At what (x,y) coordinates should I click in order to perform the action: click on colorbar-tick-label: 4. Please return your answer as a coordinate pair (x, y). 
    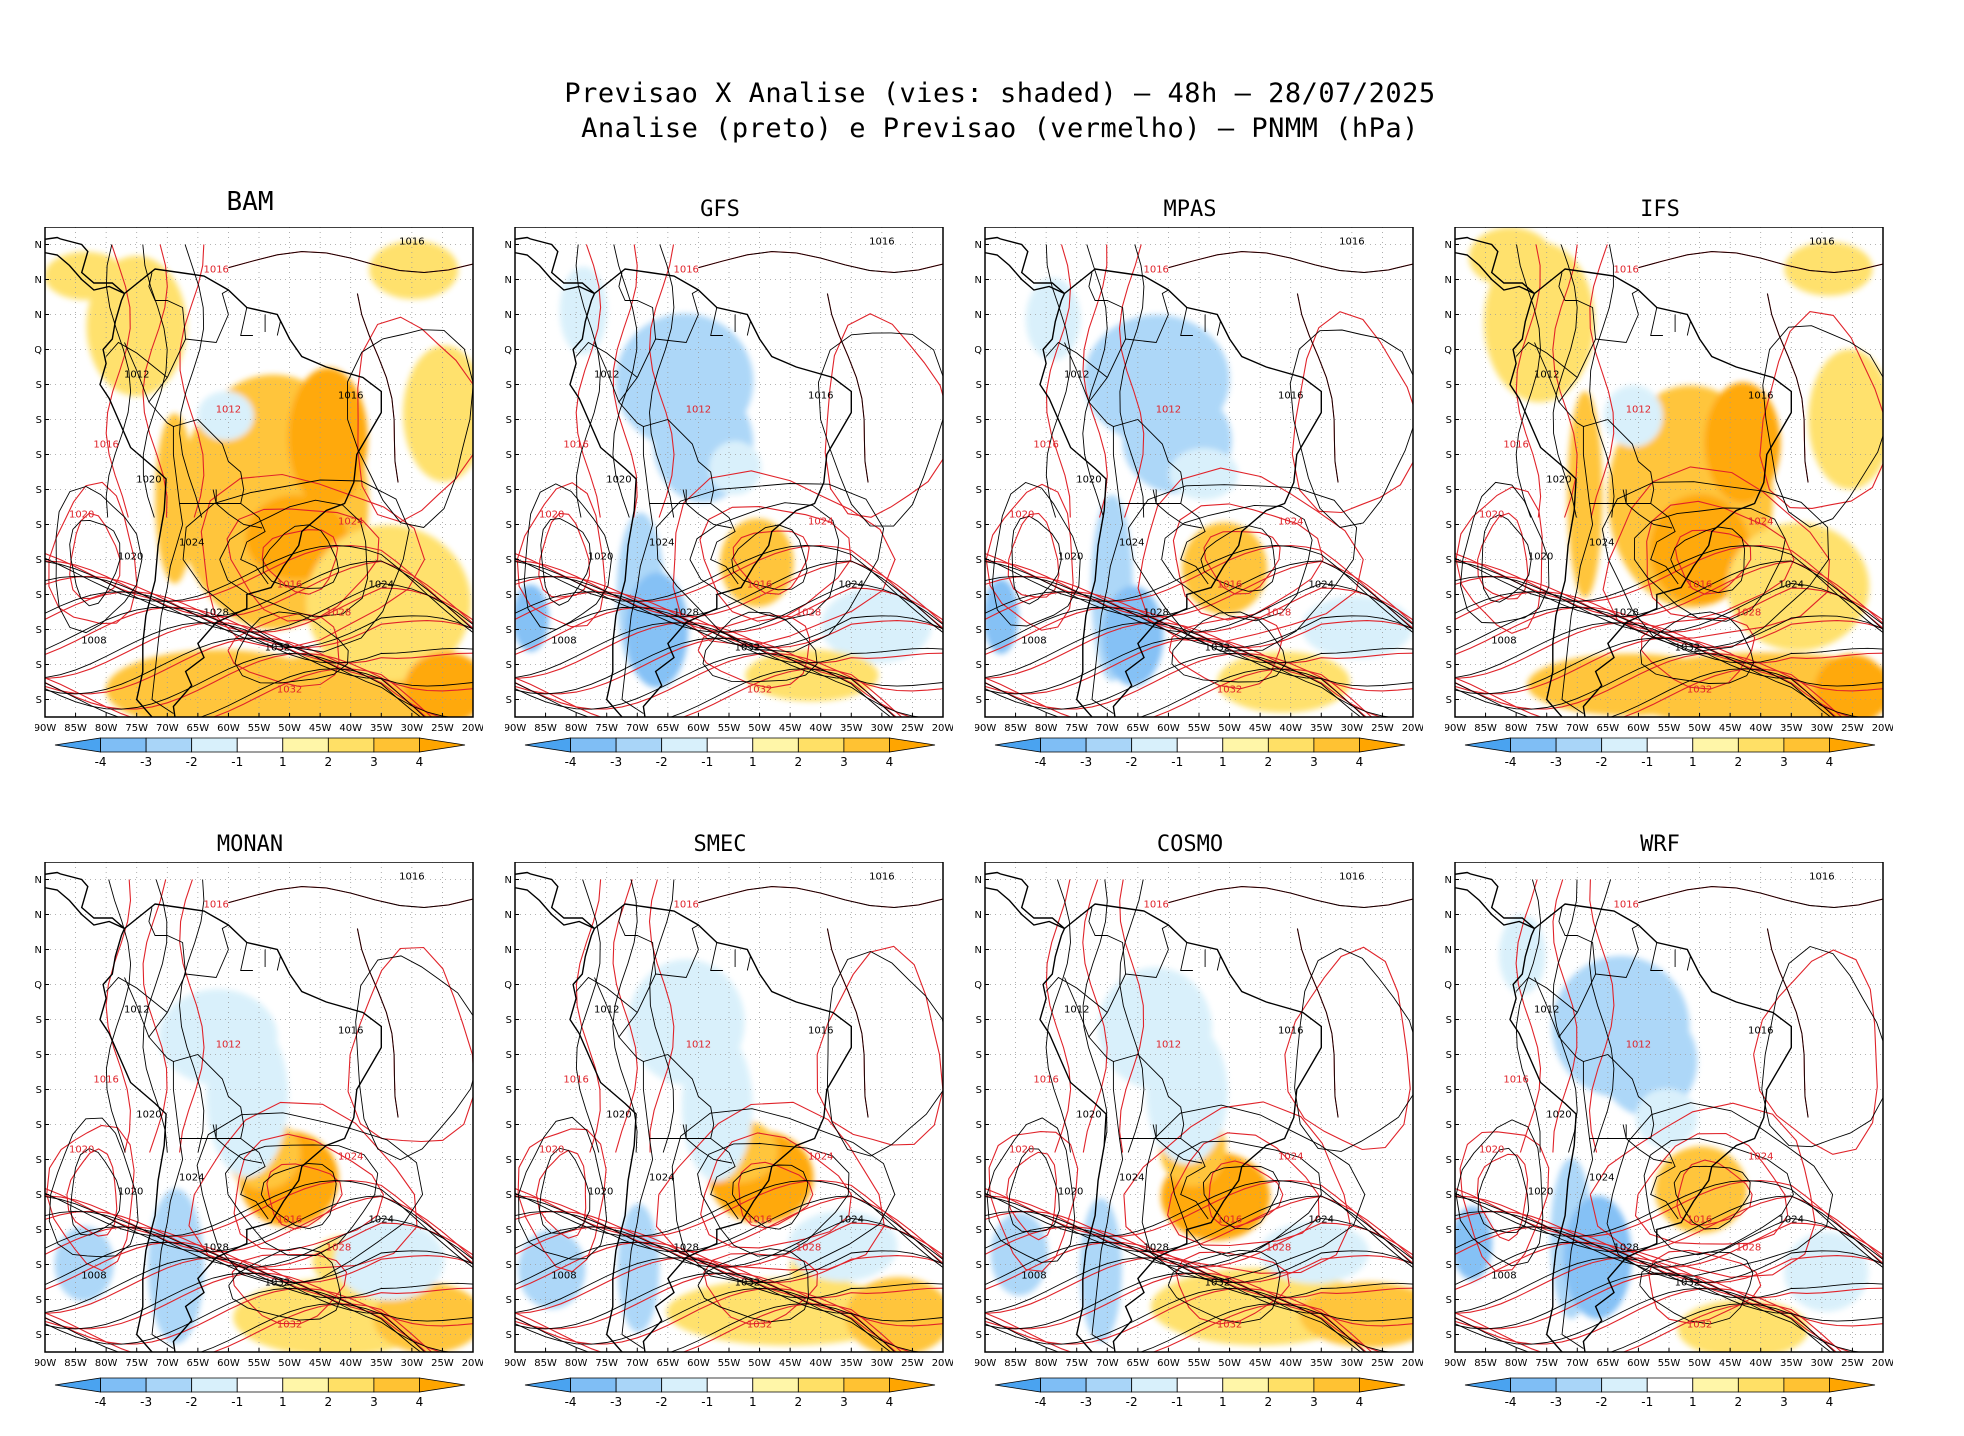
    Looking at the image, I should click on (1360, 1402).